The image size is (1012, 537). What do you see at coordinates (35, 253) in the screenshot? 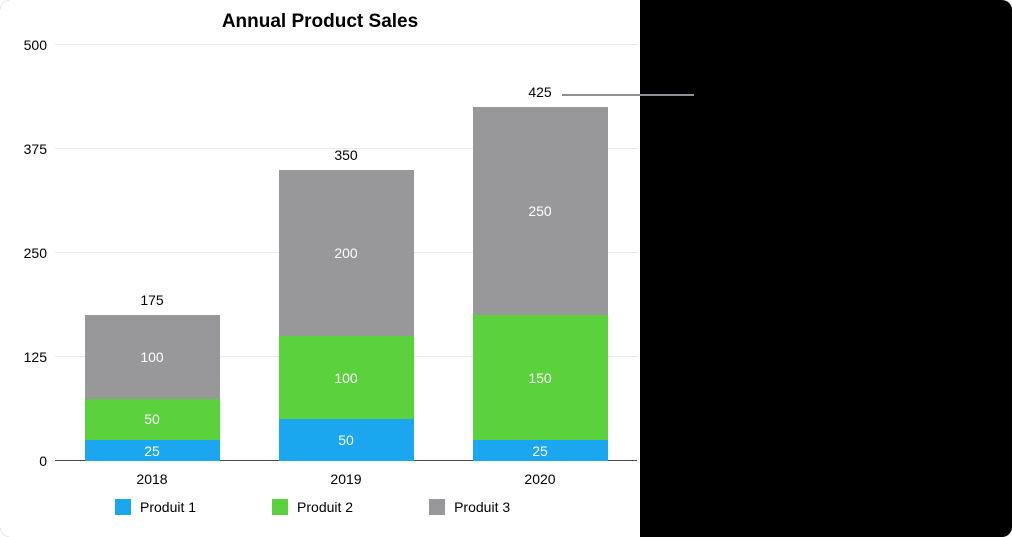
I see `ytick-label-250: 250` at bounding box center [35, 253].